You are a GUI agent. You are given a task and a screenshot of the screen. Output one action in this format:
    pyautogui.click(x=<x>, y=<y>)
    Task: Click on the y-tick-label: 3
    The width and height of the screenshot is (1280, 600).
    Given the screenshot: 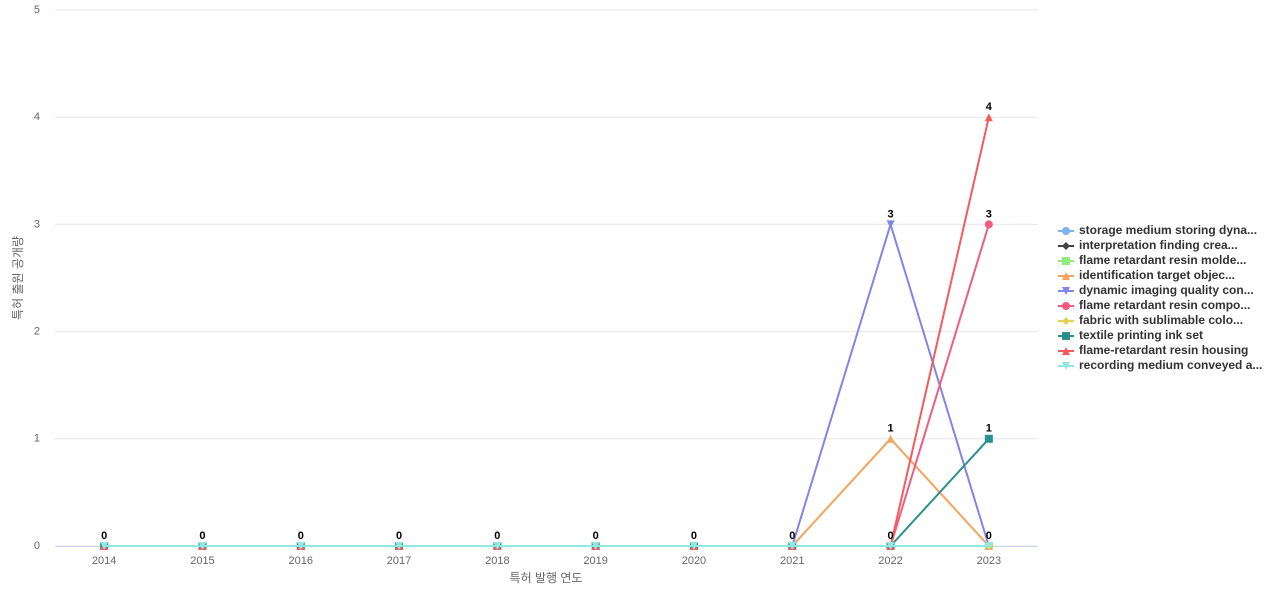 What is the action you would take?
    pyautogui.click(x=37, y=224)
    